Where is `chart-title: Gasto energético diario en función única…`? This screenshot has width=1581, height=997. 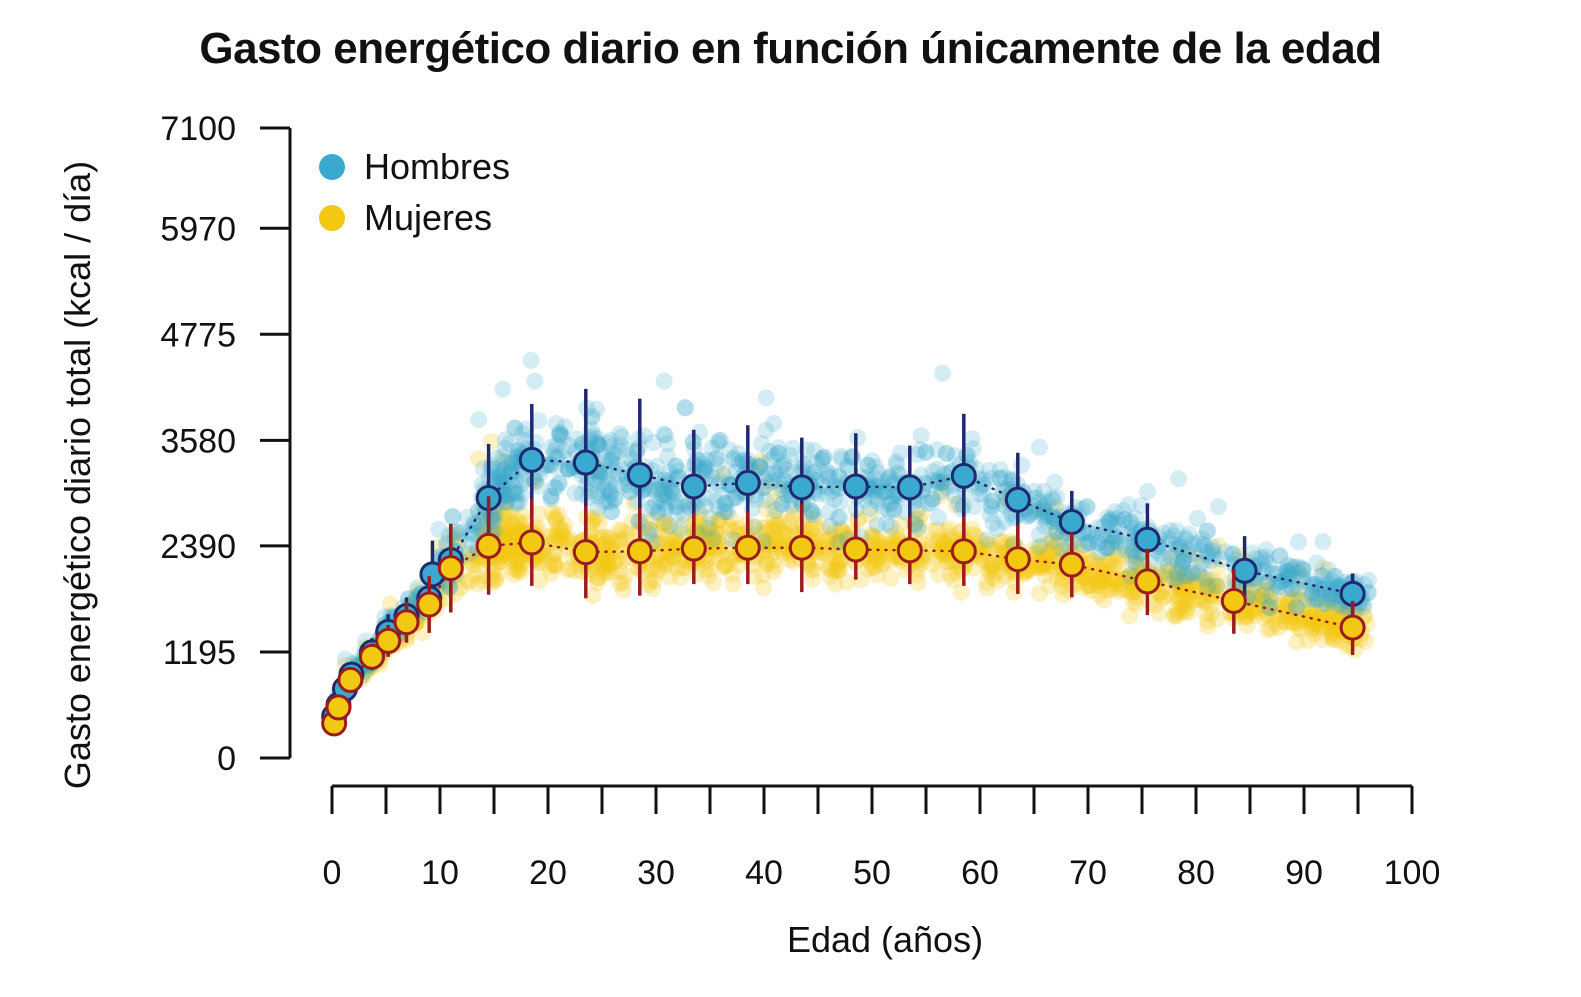 chart-title: Gasto energético diario en función única… is located at coordinates (790, 48).